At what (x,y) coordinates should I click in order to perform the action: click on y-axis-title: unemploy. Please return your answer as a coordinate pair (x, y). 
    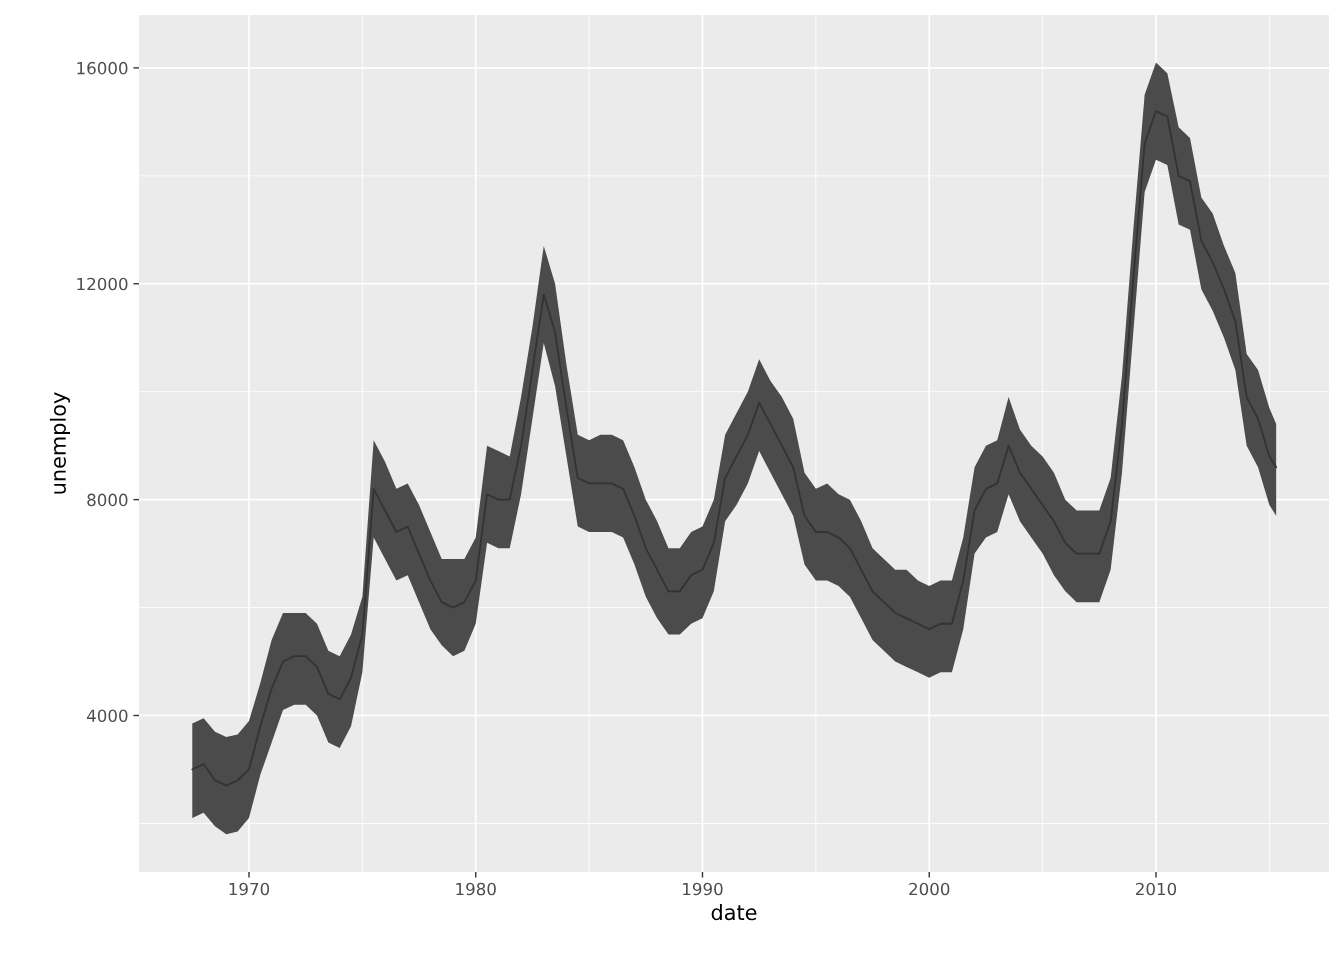
    Looking at the image, I should click on (60, 443).